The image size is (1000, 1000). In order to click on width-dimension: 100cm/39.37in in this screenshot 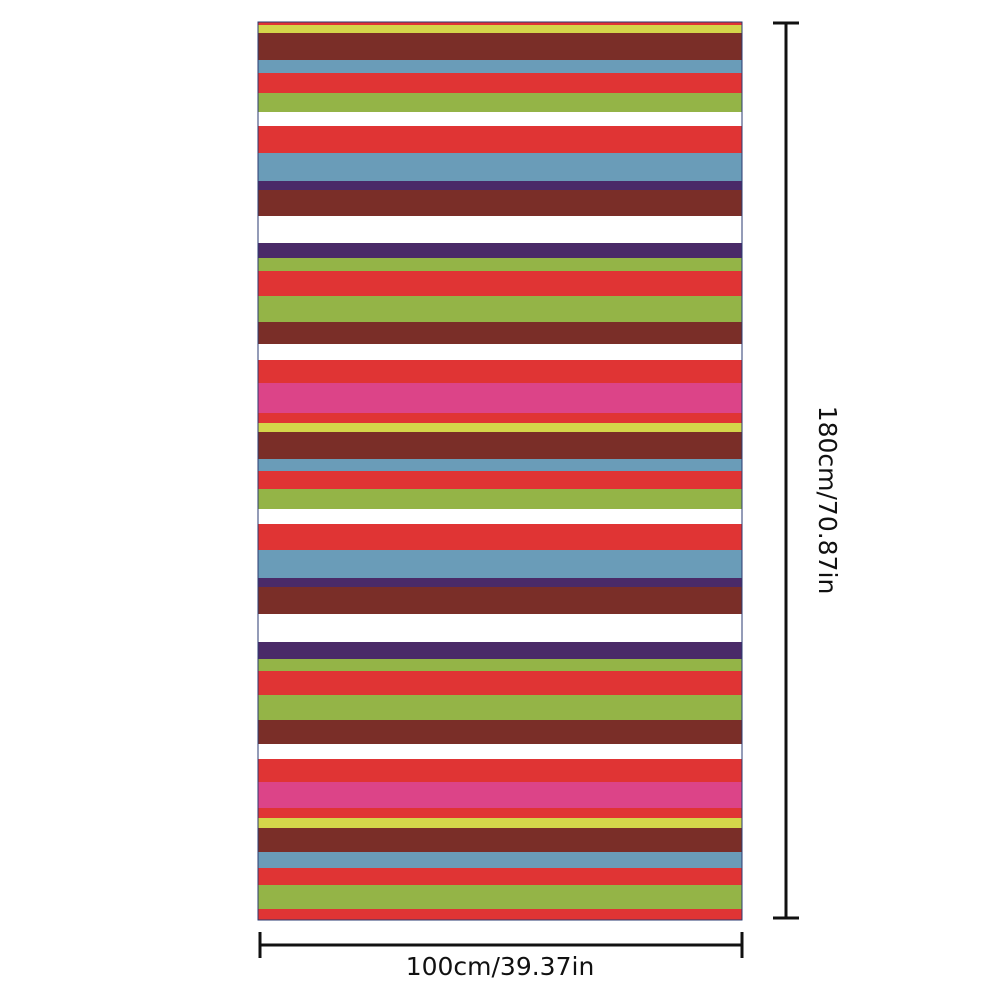, I will do `click(501, 956)`.